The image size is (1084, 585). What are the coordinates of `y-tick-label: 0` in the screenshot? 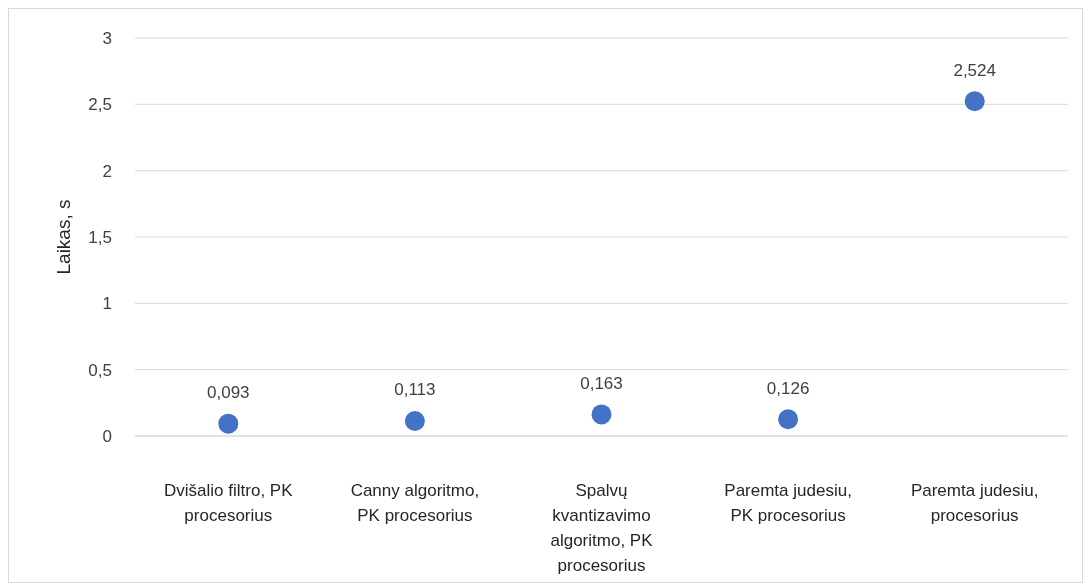 It's located at (107, 437).